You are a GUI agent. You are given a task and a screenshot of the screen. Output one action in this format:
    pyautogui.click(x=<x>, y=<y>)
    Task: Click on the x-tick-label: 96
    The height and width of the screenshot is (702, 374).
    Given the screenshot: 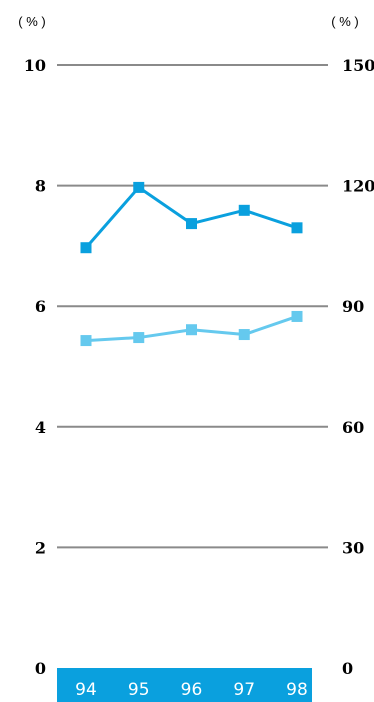 What is the action you would take?
    pyautogui.click(x=192, y=690)
    